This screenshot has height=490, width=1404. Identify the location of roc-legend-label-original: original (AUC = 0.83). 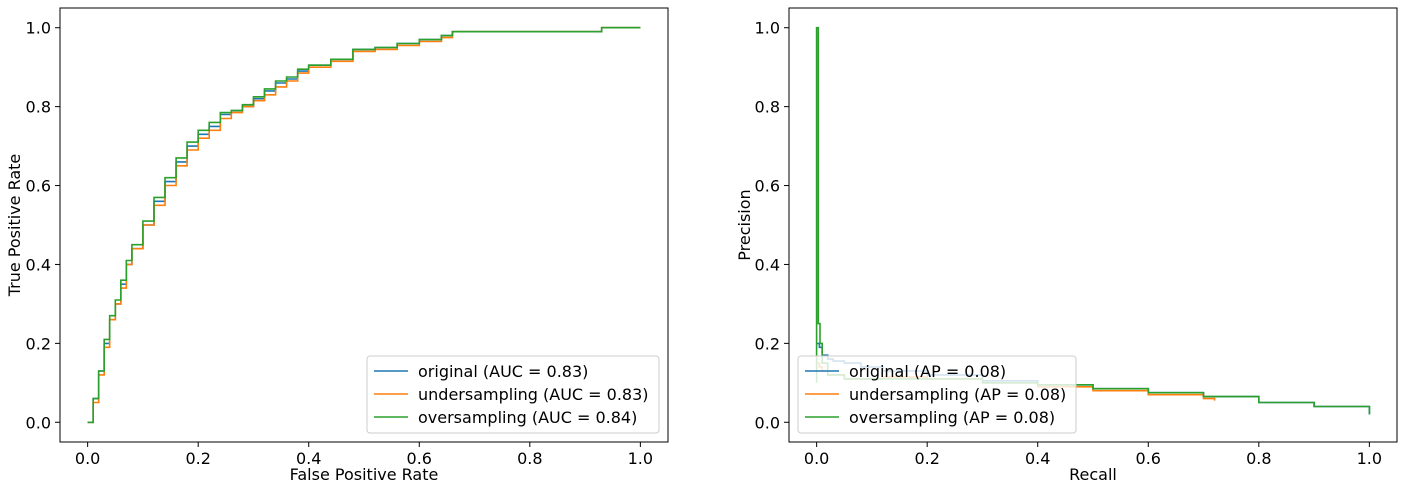
(503, 371).